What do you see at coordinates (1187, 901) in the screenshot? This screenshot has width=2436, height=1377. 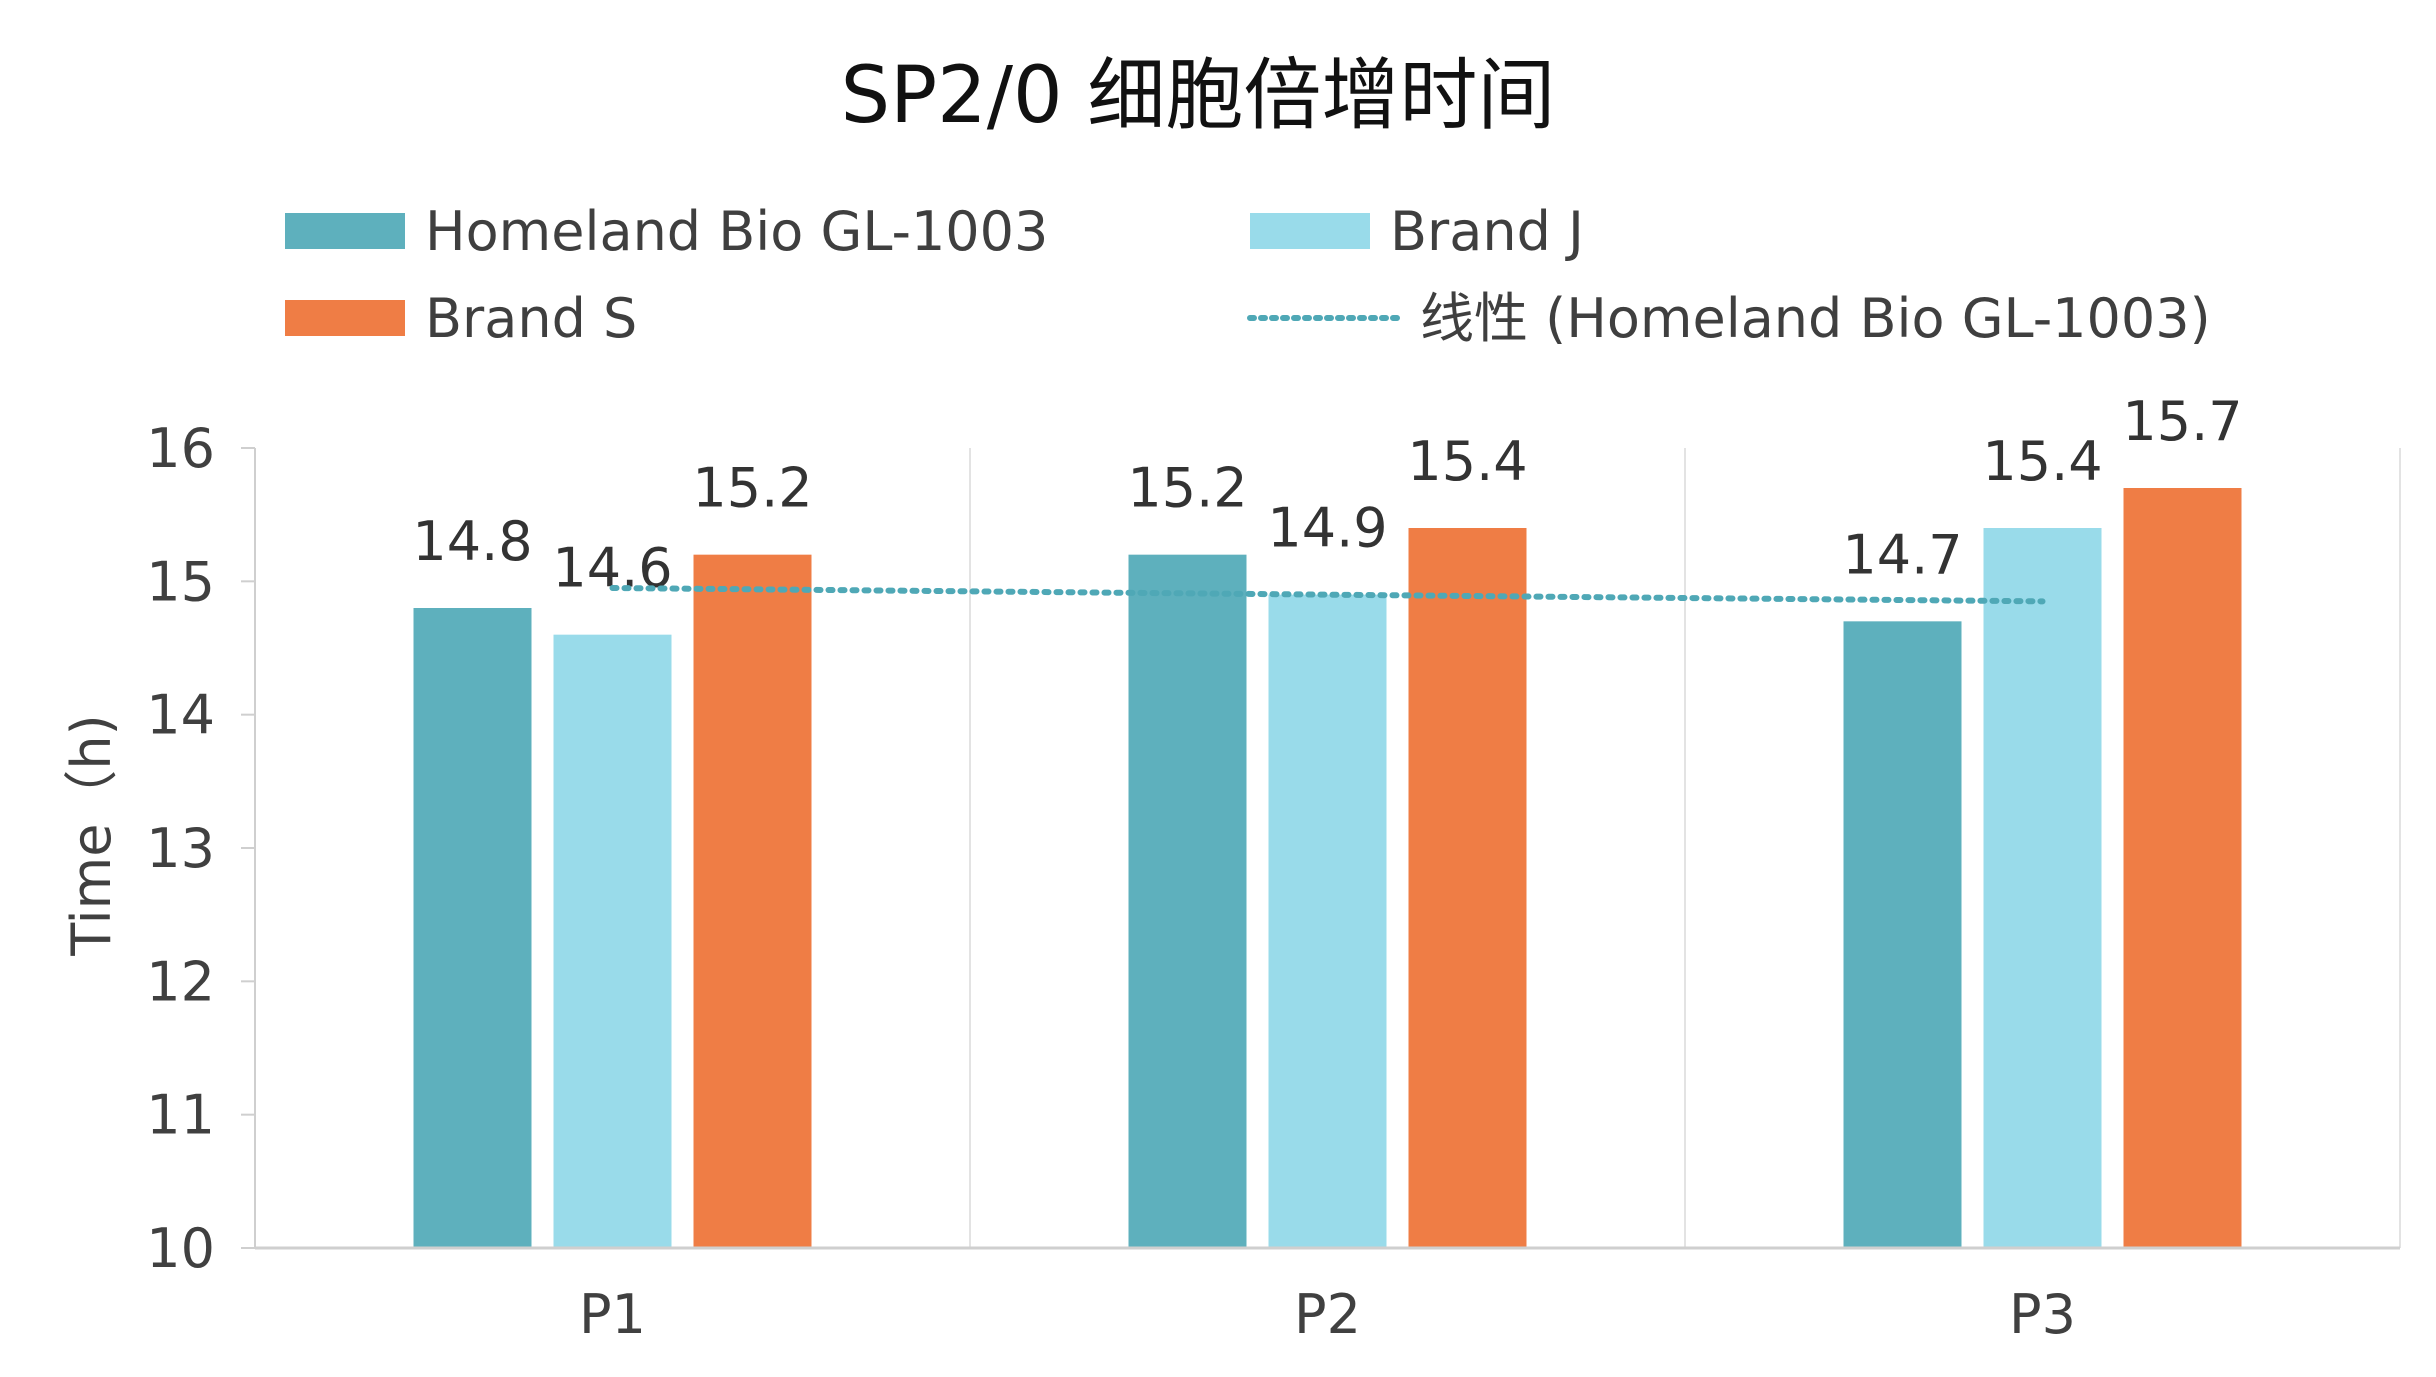 I see `bar-homeland-p2` at bounding box center [1187, 901].